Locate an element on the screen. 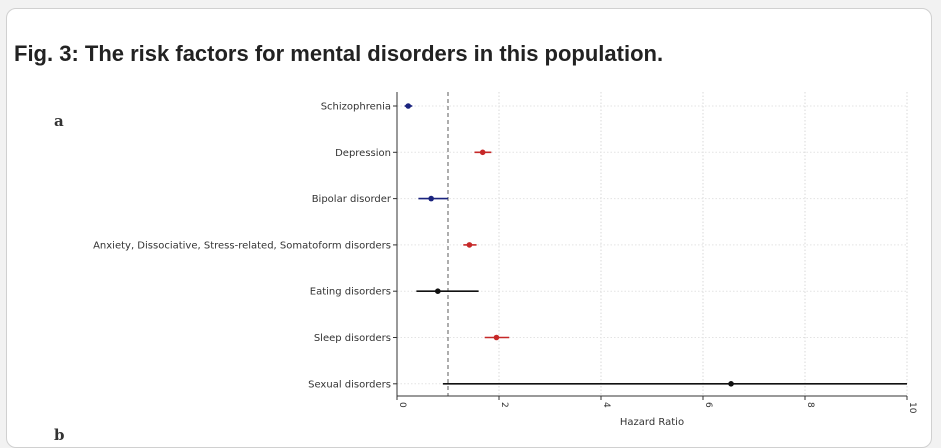  x-tick-label: 8 is located at coordinates (810, 405).